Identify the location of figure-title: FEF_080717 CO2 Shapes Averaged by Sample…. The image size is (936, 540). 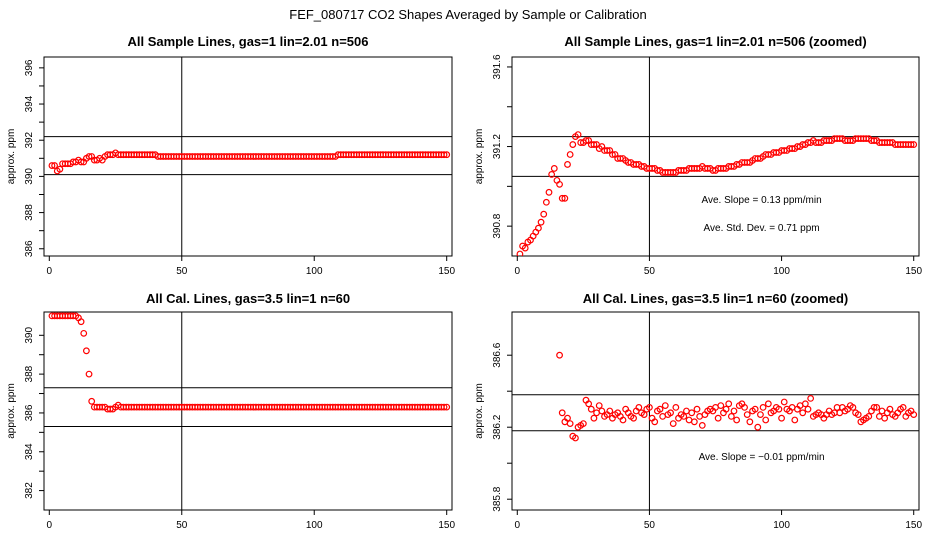
(467, 14).